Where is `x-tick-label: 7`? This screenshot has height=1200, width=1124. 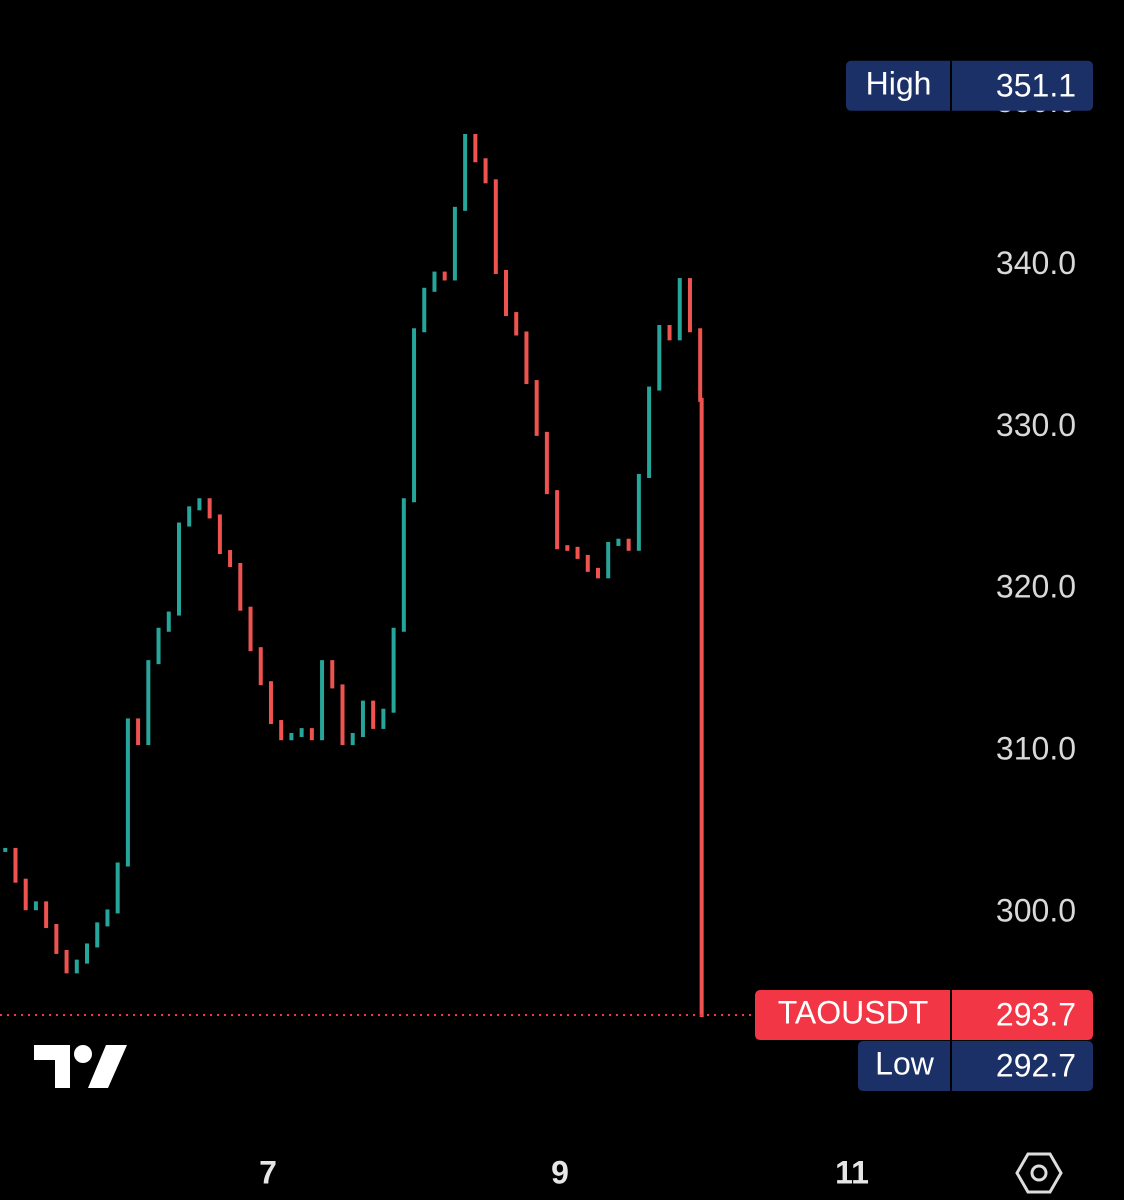 x-tick-label: 7 is located at coordinates (268, 1172).